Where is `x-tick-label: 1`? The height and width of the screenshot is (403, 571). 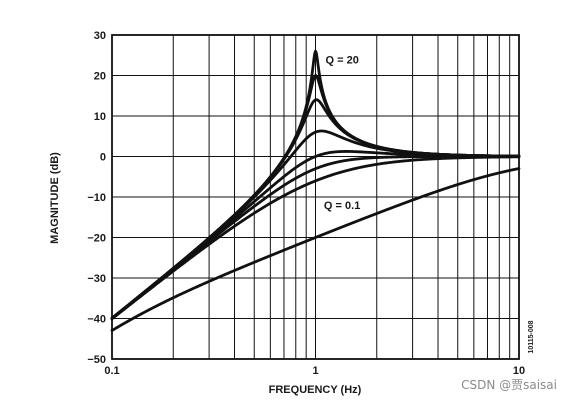
x-tick-label: 1 is located at coordinates (315, 371).